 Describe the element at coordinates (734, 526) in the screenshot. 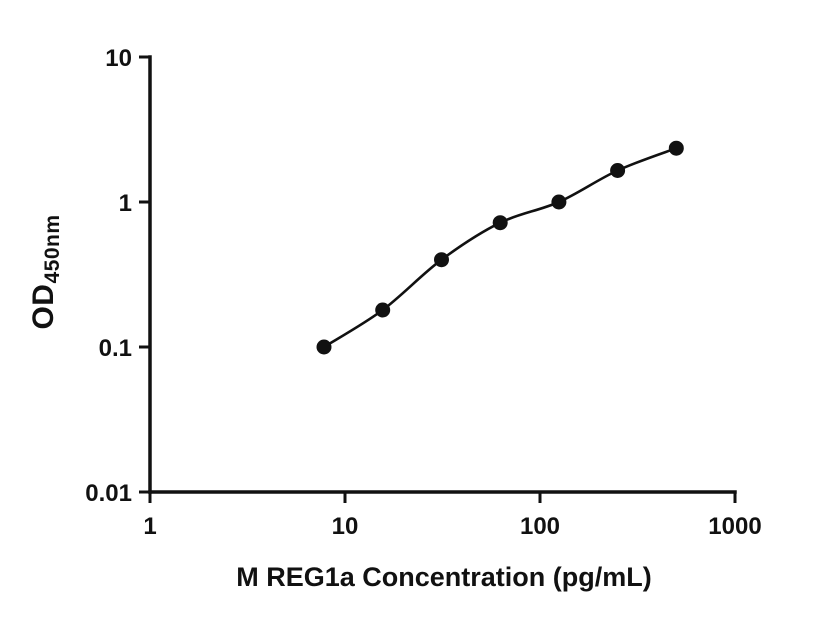

I see `x-tick-label: 1000` at that location.